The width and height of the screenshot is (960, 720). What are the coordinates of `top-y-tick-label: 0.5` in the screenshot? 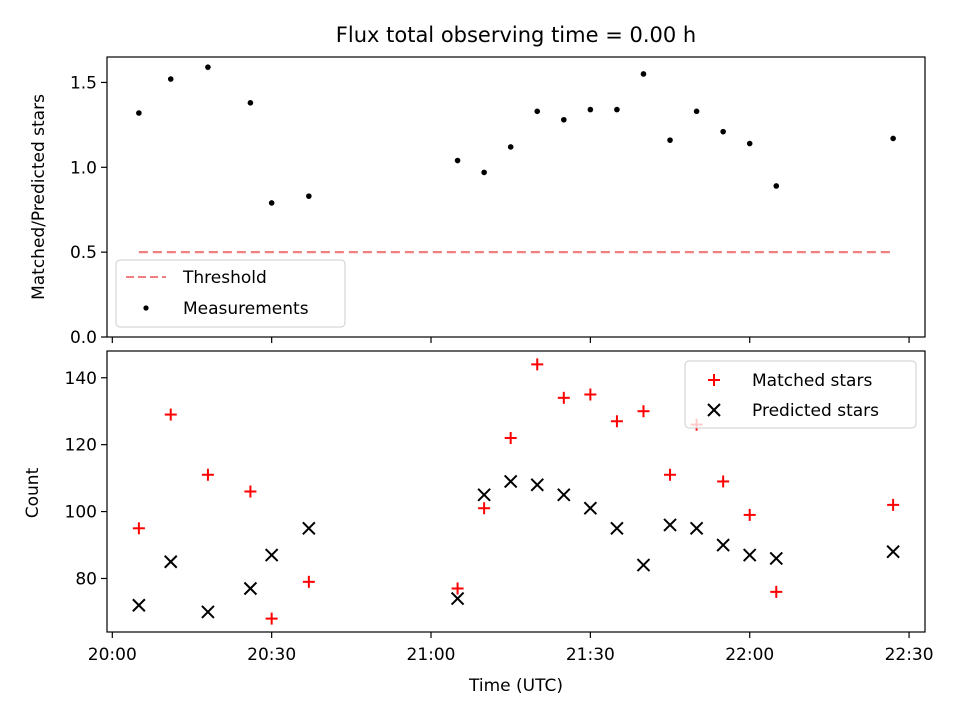 It's located at (83, 253).